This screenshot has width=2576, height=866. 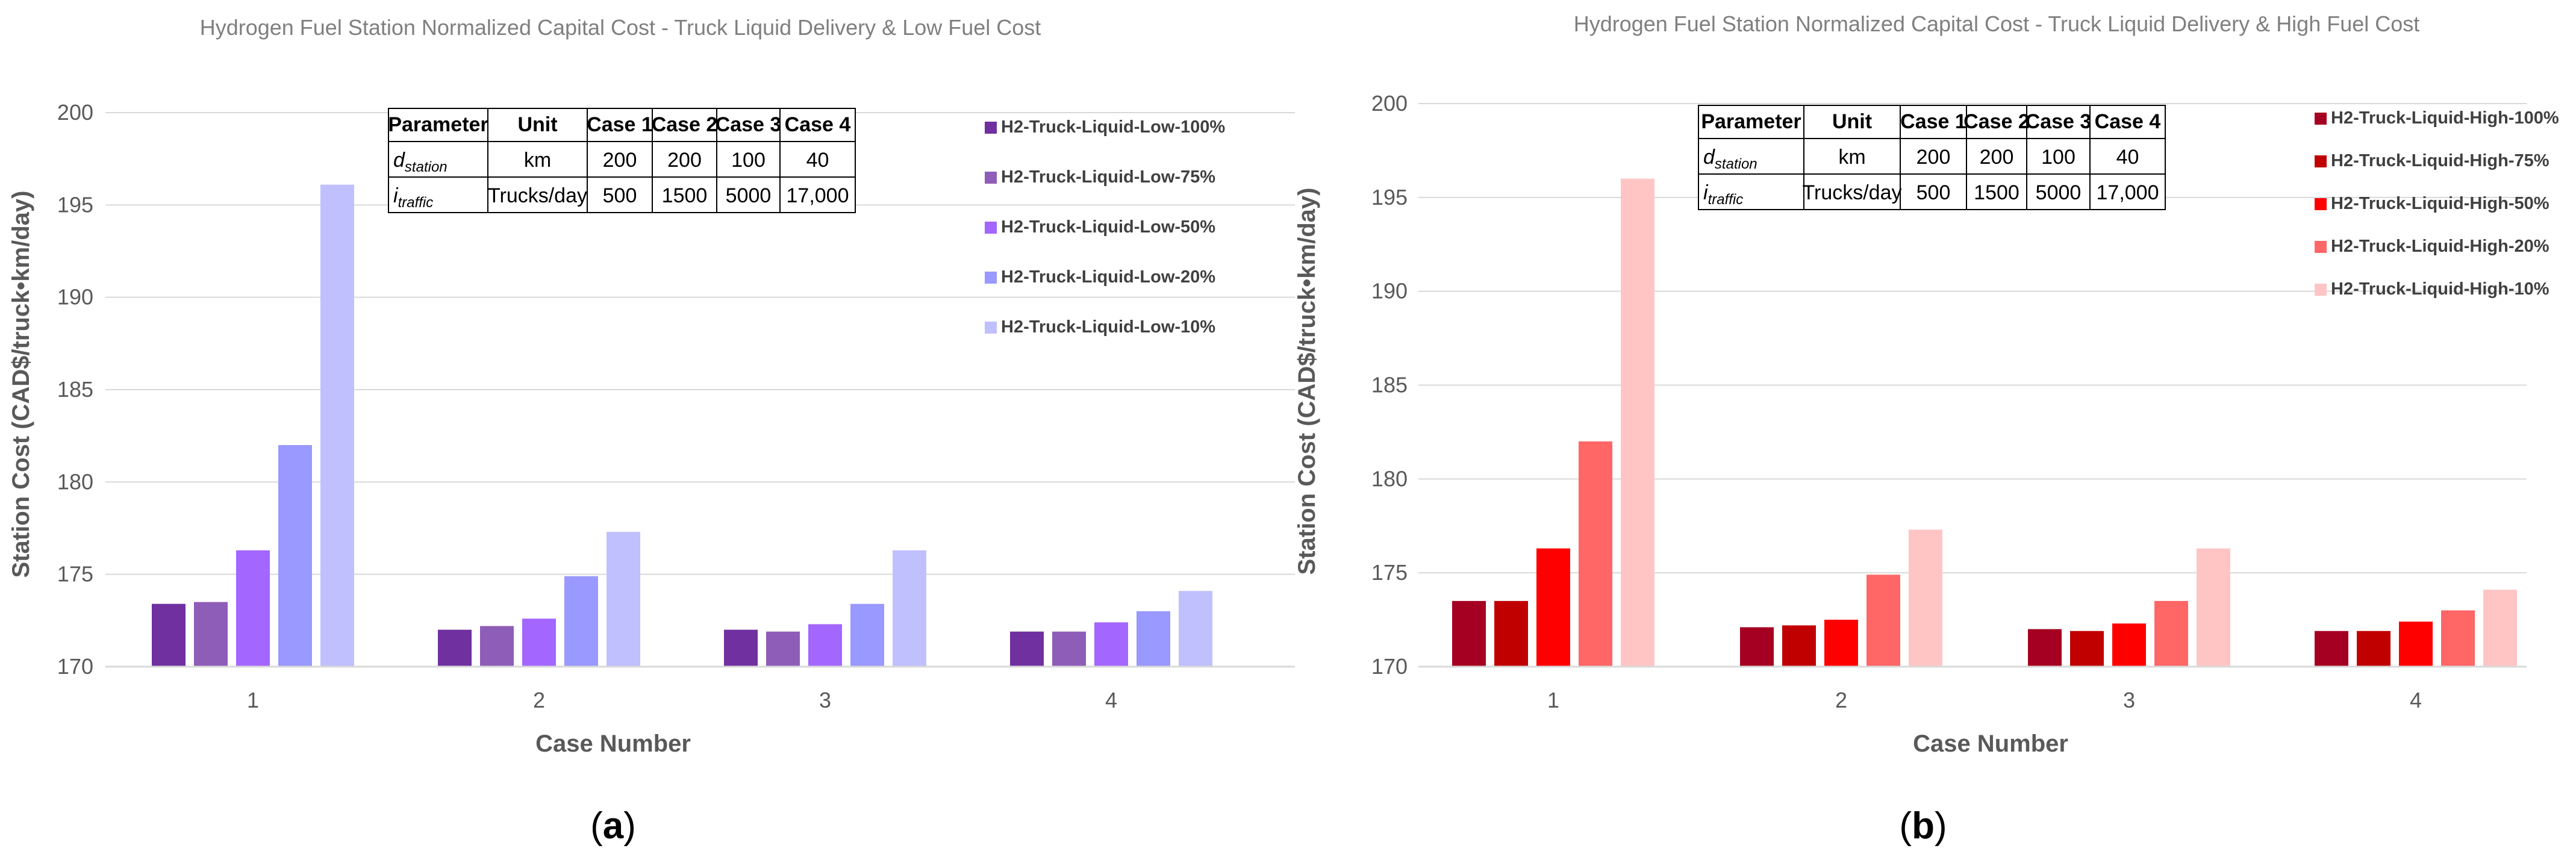 What do you see at coordinates (825, 700) in the screenshot?
I see `x-tick-label: 3` at bounding box center [825, 700].